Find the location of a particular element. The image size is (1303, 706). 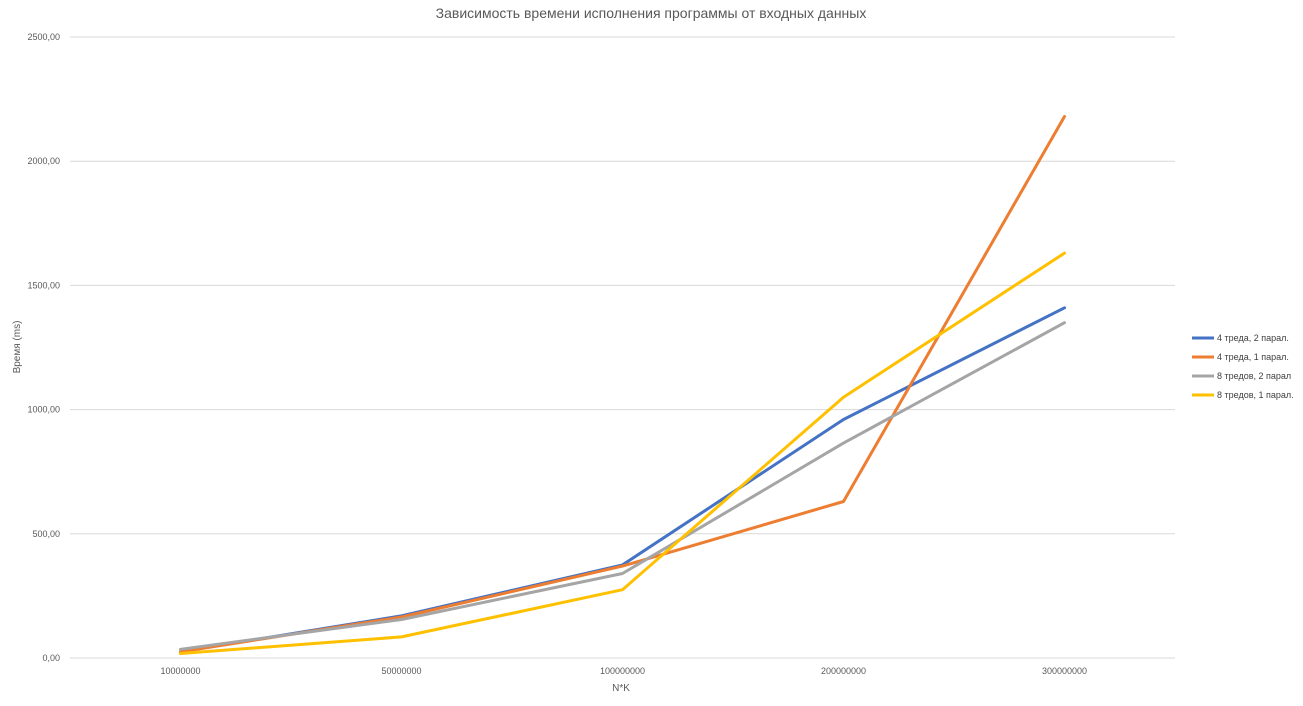

legend-label: 8 тредов, 2 парал is located at coordinates (1254, 376).